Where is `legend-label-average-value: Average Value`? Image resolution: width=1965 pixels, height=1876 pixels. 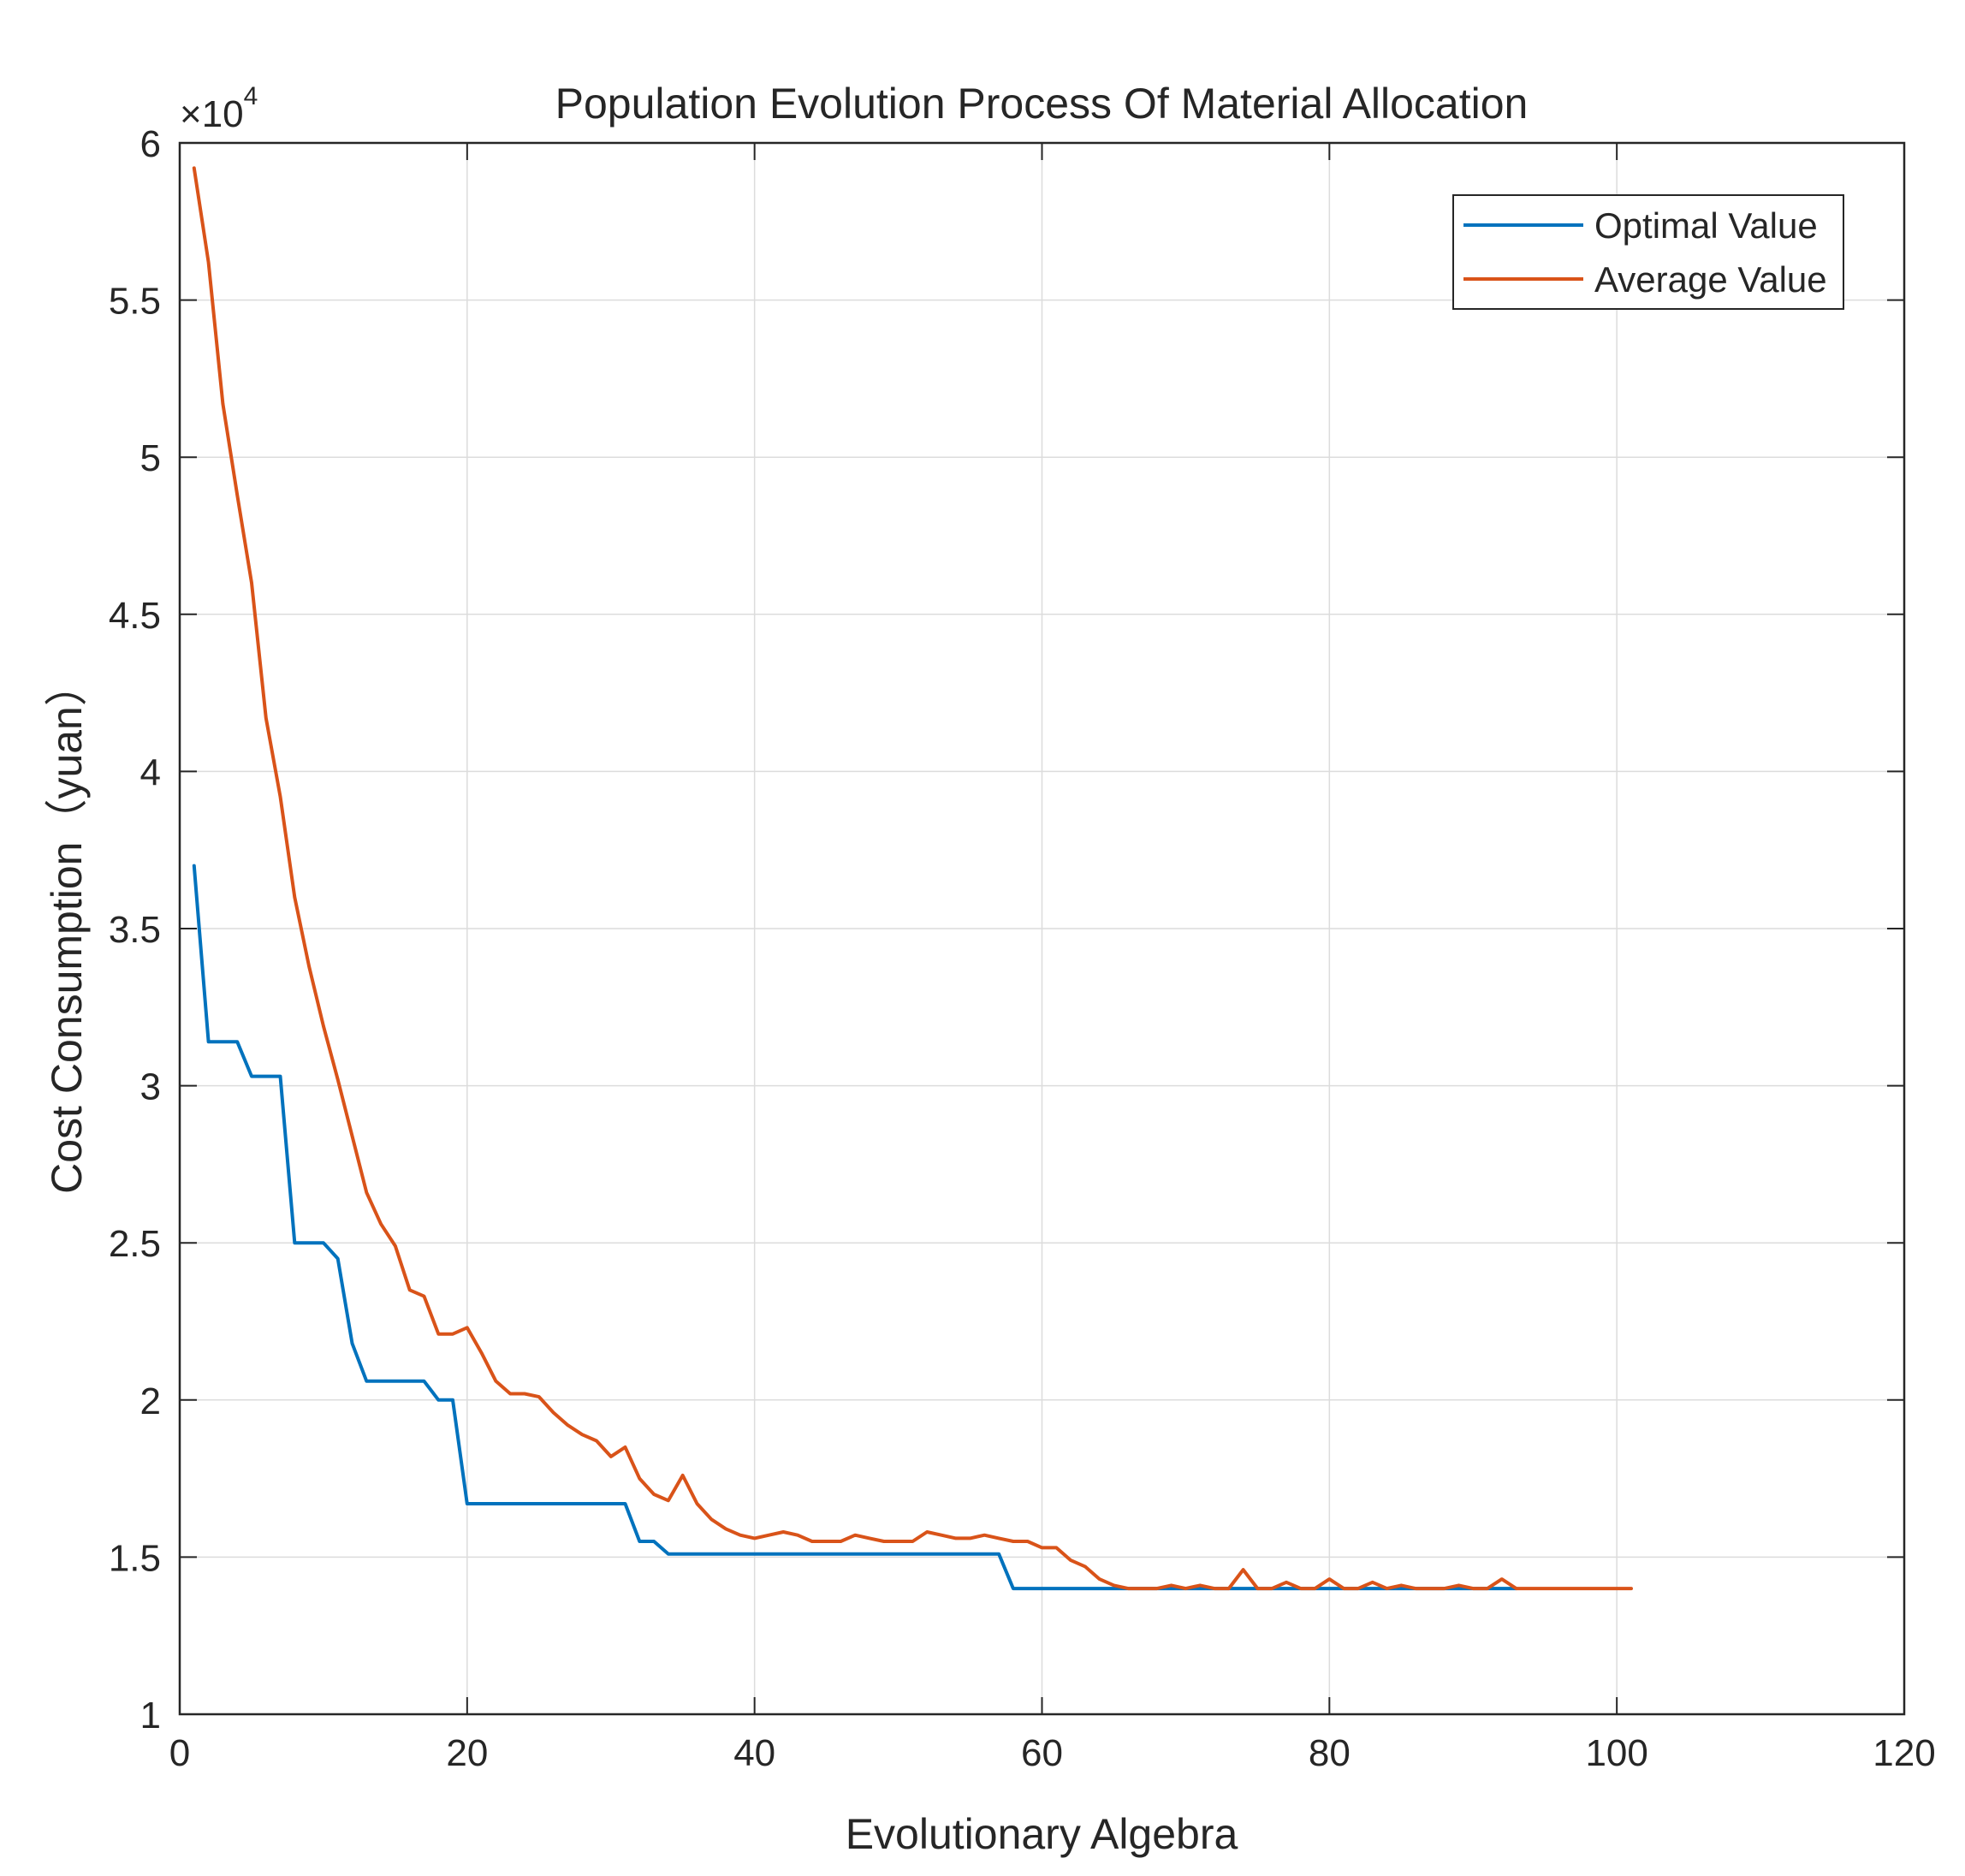
legend-label-average-value: Average Value is located at coordinates (1710, 279).